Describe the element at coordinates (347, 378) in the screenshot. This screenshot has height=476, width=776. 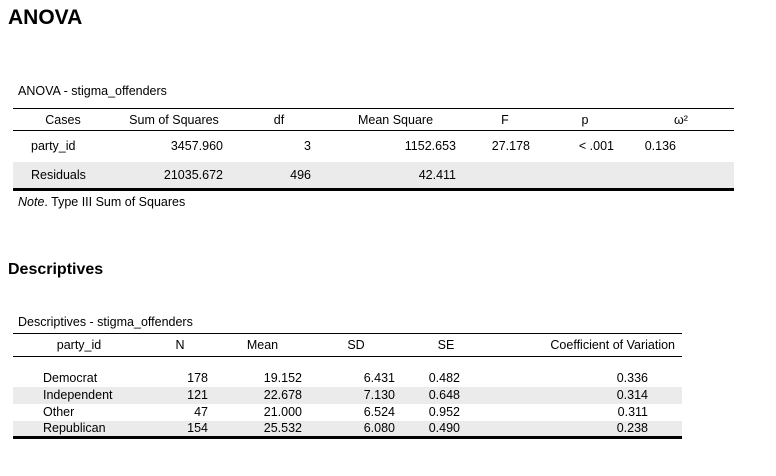
I see `descr-row-democrat: Democrat 178 19.152 6.431 0.482 0.336` at that location.